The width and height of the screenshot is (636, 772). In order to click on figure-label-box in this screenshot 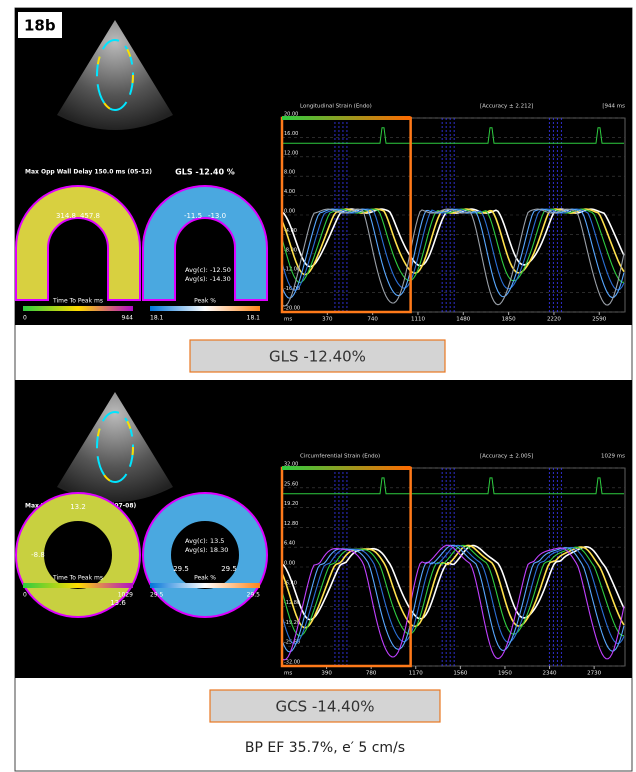, I will do `click(40, 25)`.